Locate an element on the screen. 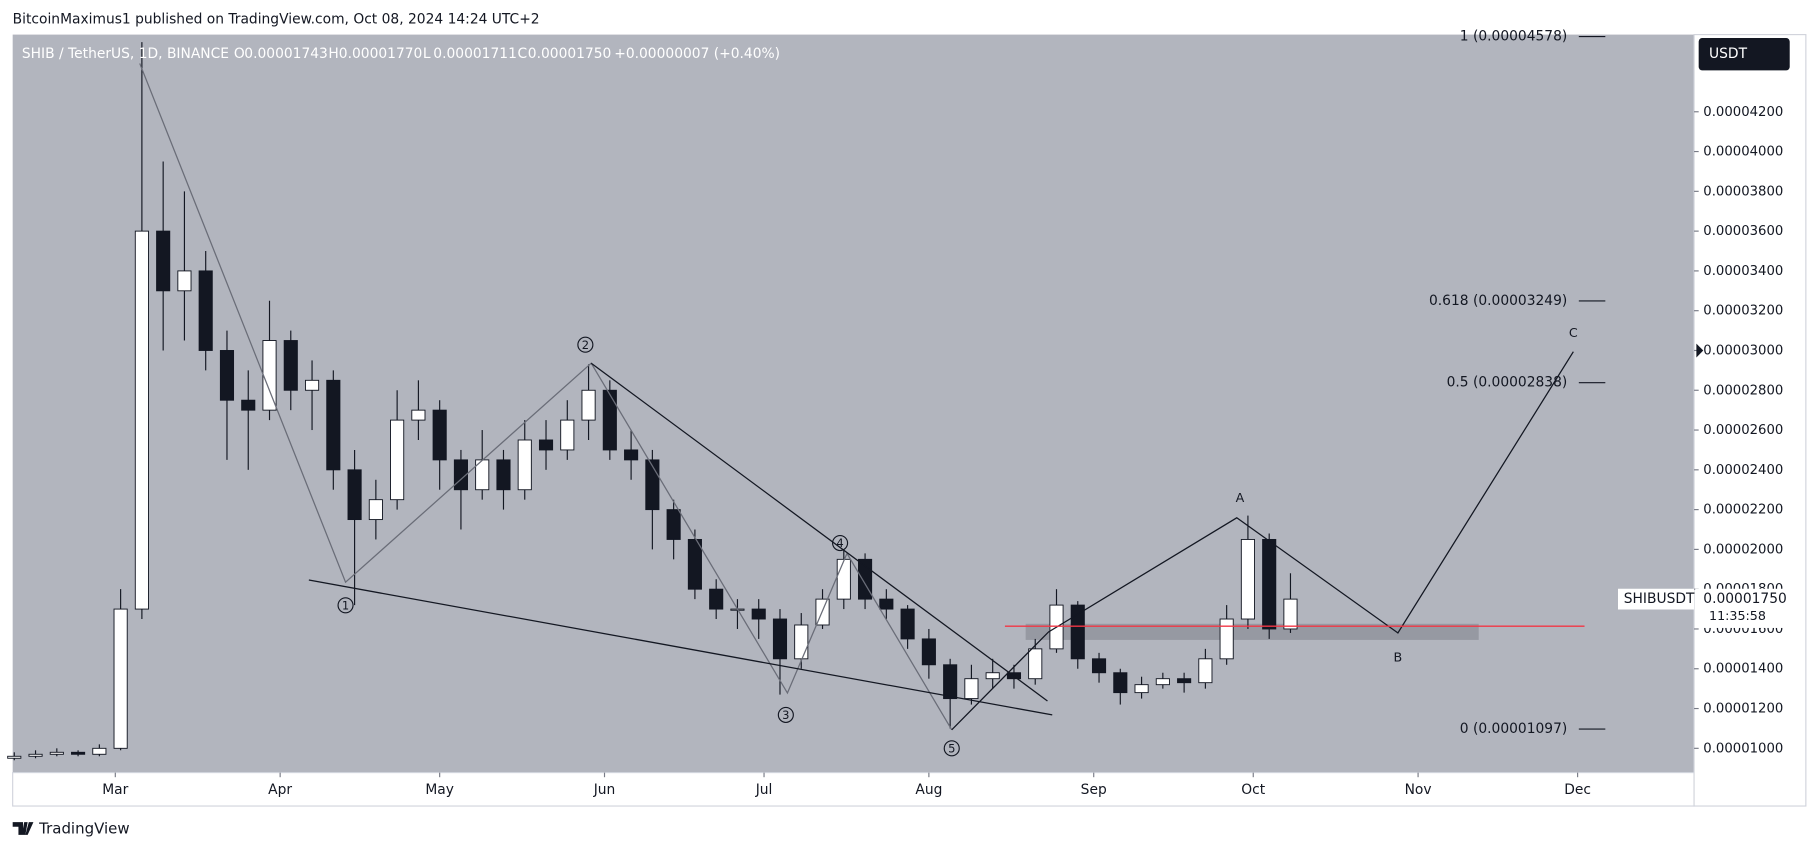 This screenshot has width=1807, height=851. x-tick-label: Aug is located at coordinates (928, 790).